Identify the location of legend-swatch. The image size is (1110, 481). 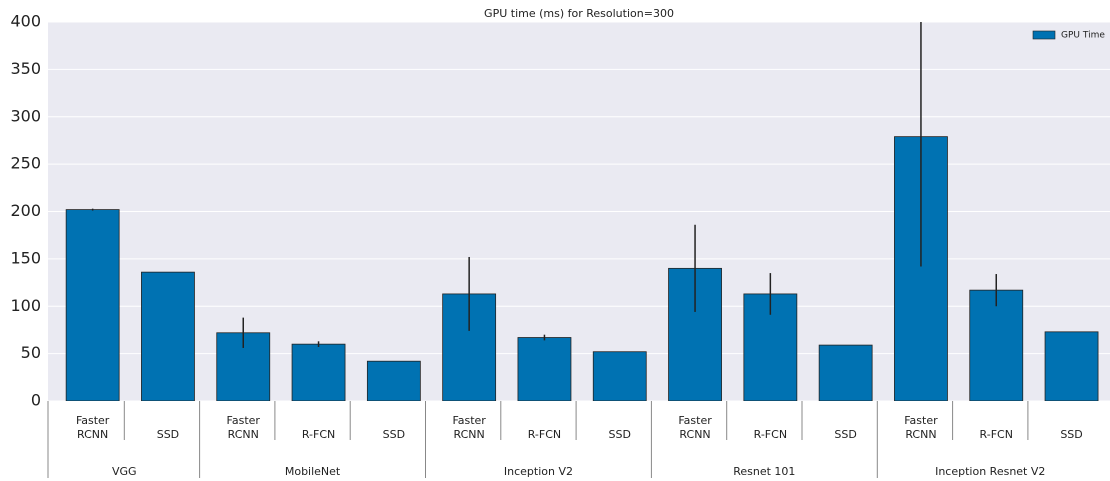
(1044, 35).